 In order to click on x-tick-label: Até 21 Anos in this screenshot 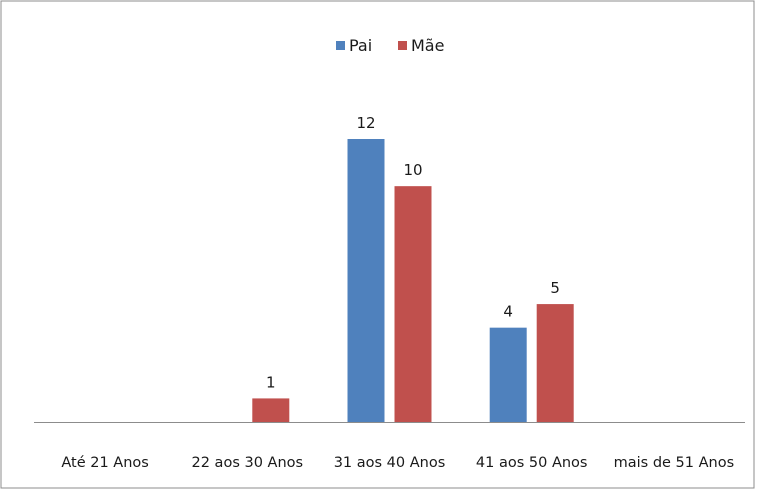, I will do `click(104, 463)`.